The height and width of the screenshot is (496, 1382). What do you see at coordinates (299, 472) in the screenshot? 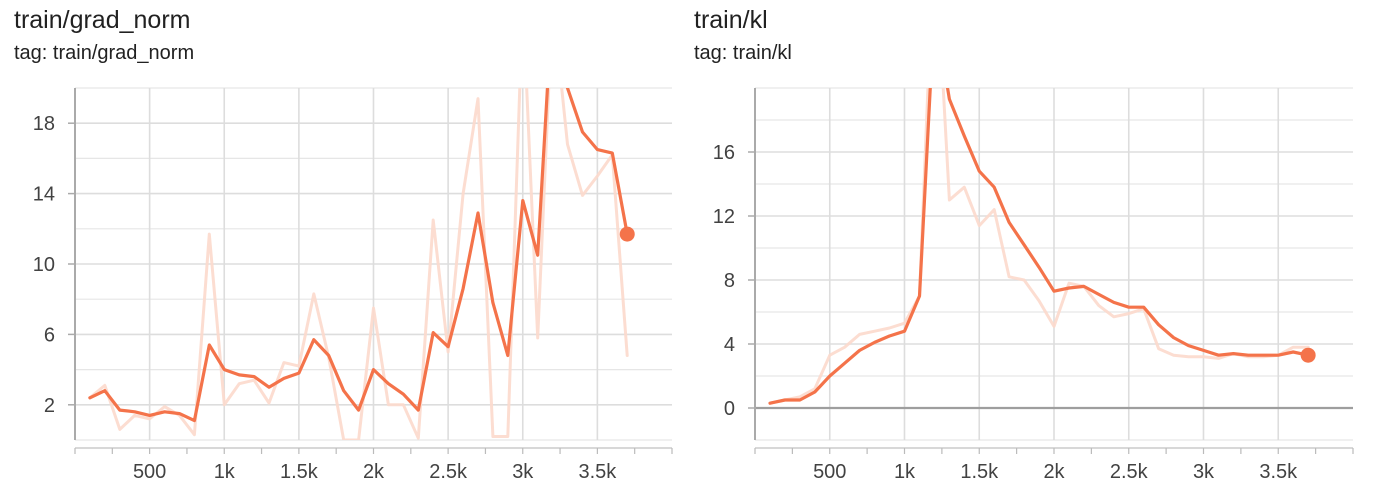
I see `x-tick-label-0-2: 1.5k` at bounding box center [299, 472].